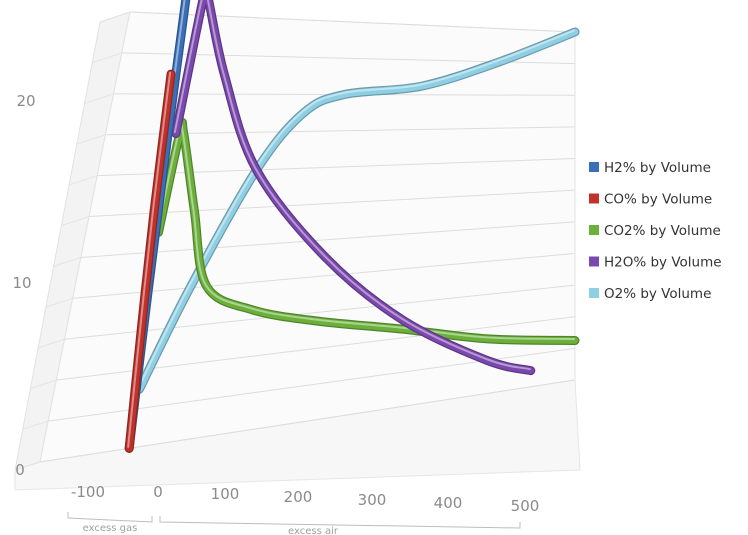 Image resolution: width=748 pixels, height=535 pixels. I want to click on series-tube, so click(150, 261).